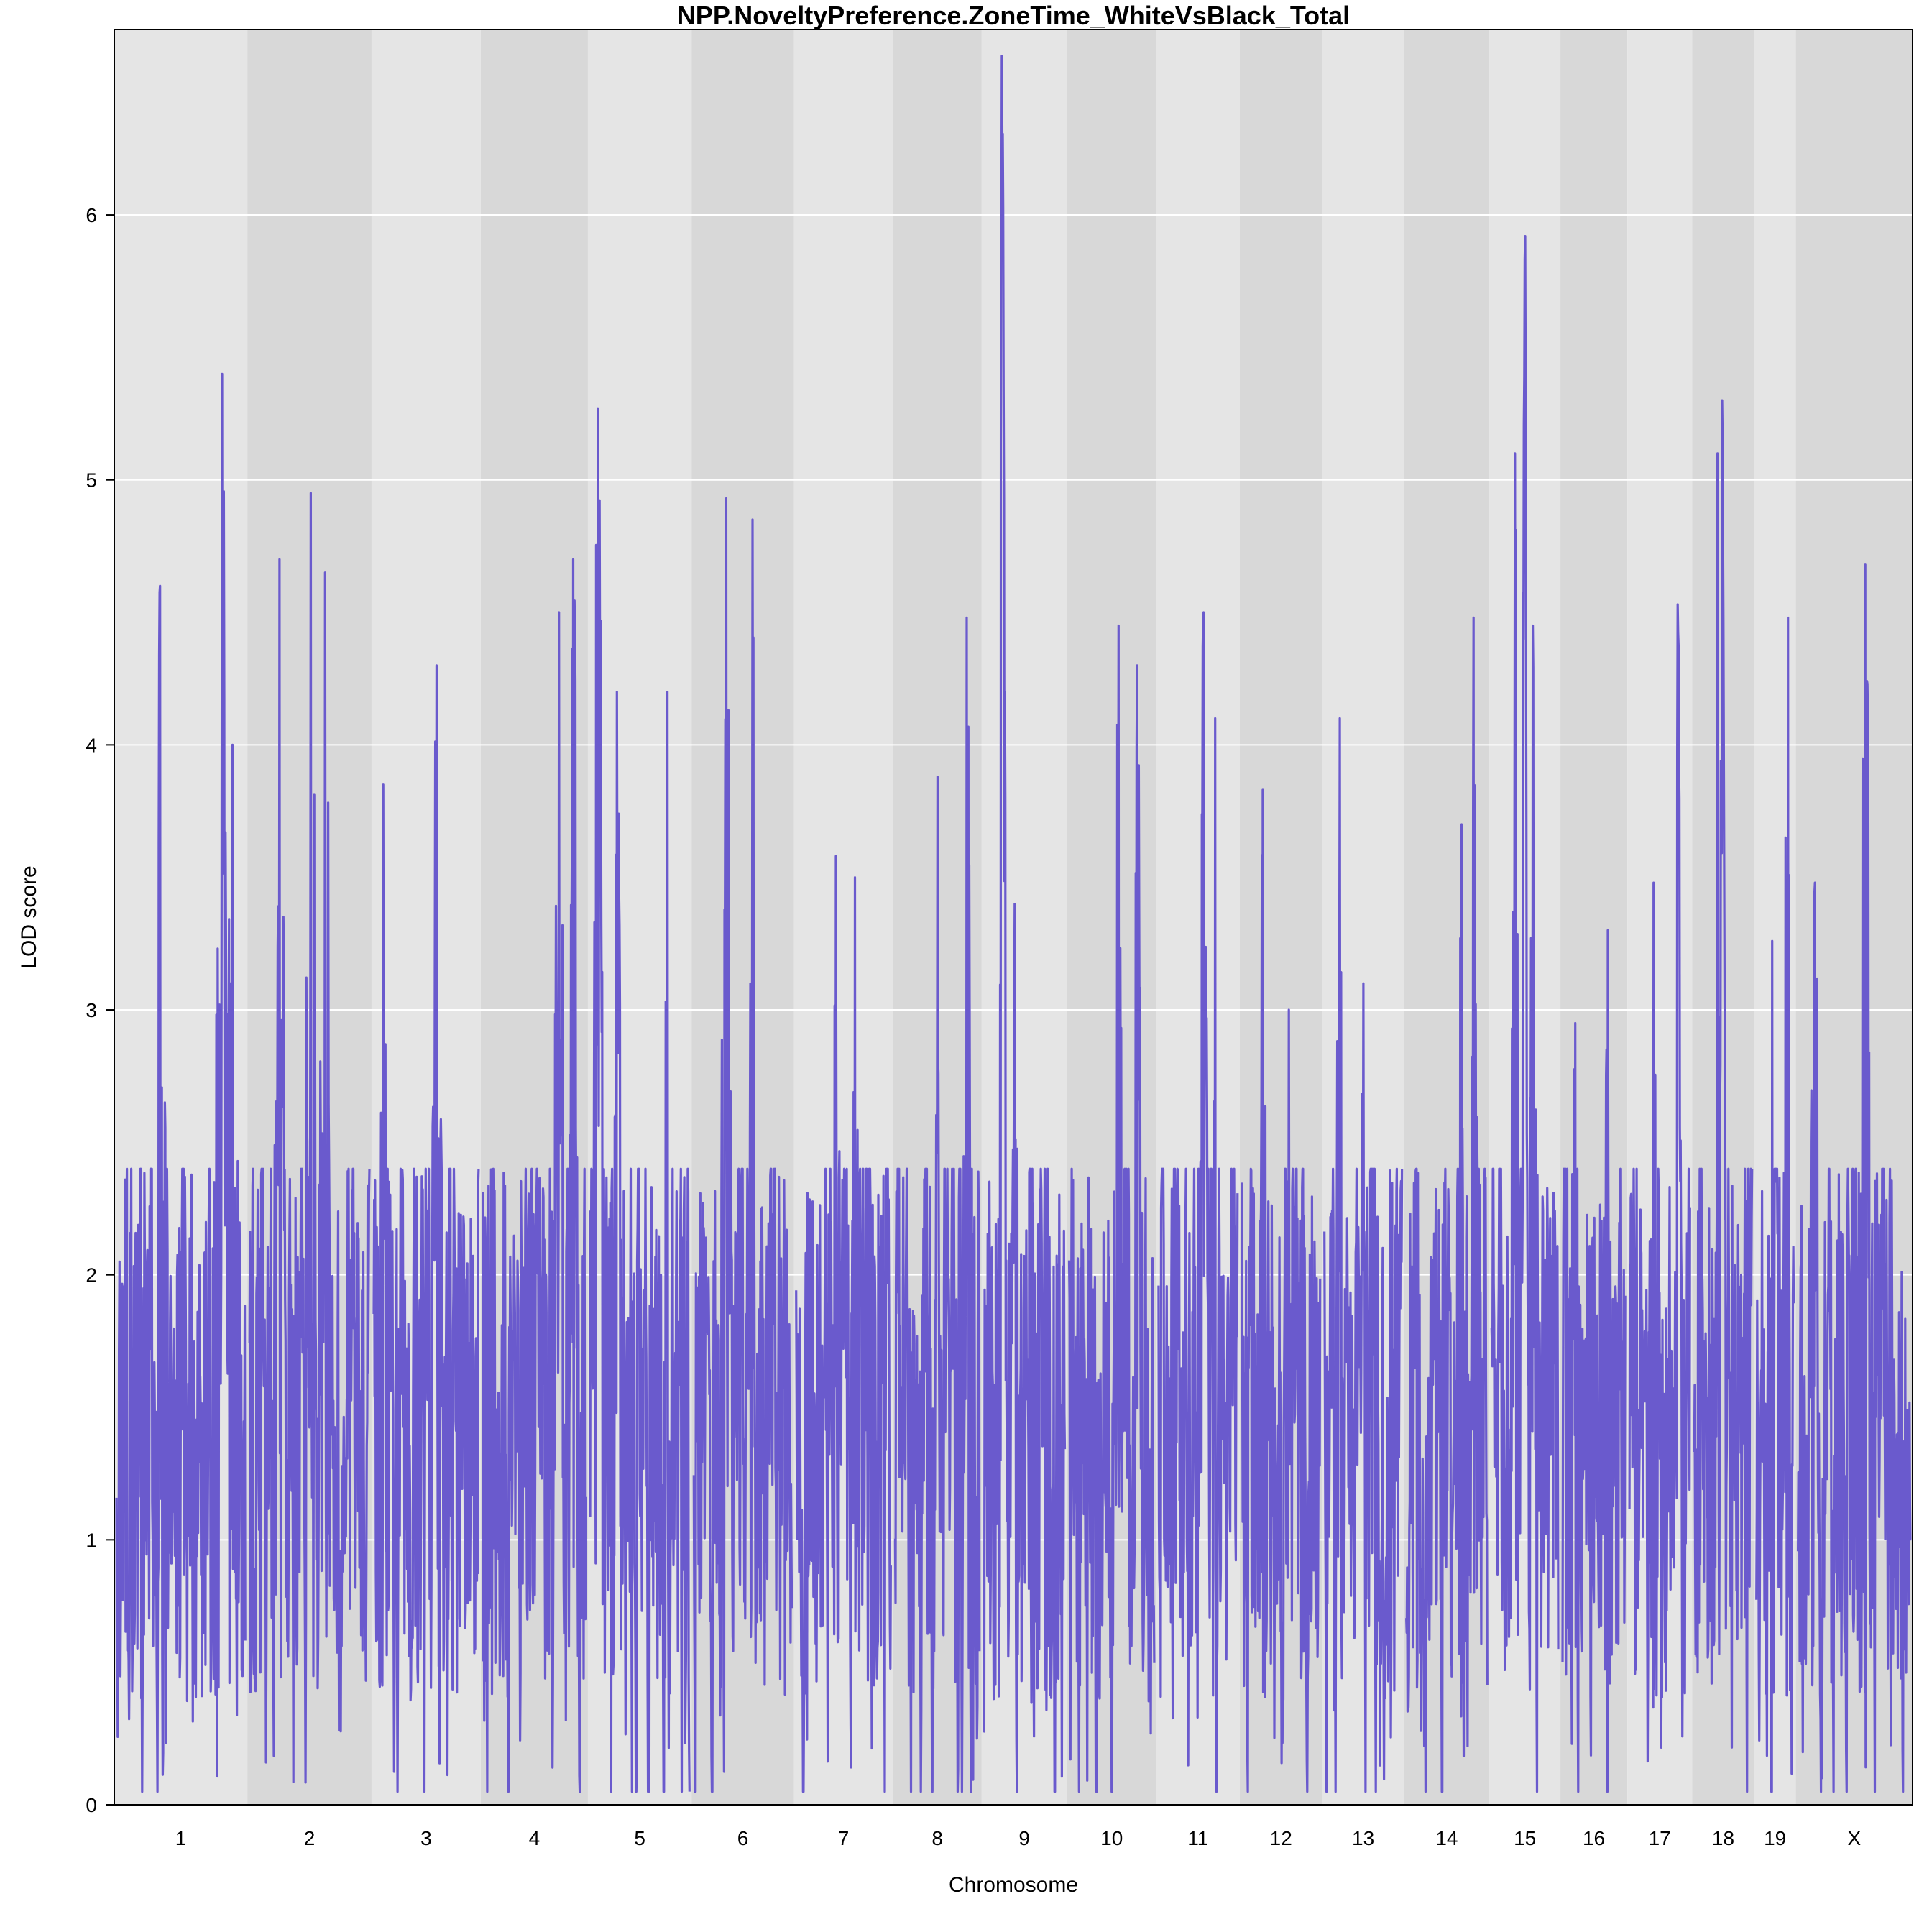 The height and width of the screenshot is (1932, 1932). What do you see at coordinates (91, 1805) in the screenshot?
I see `y-tick-label: 0` at bounding box center [91, 1805].